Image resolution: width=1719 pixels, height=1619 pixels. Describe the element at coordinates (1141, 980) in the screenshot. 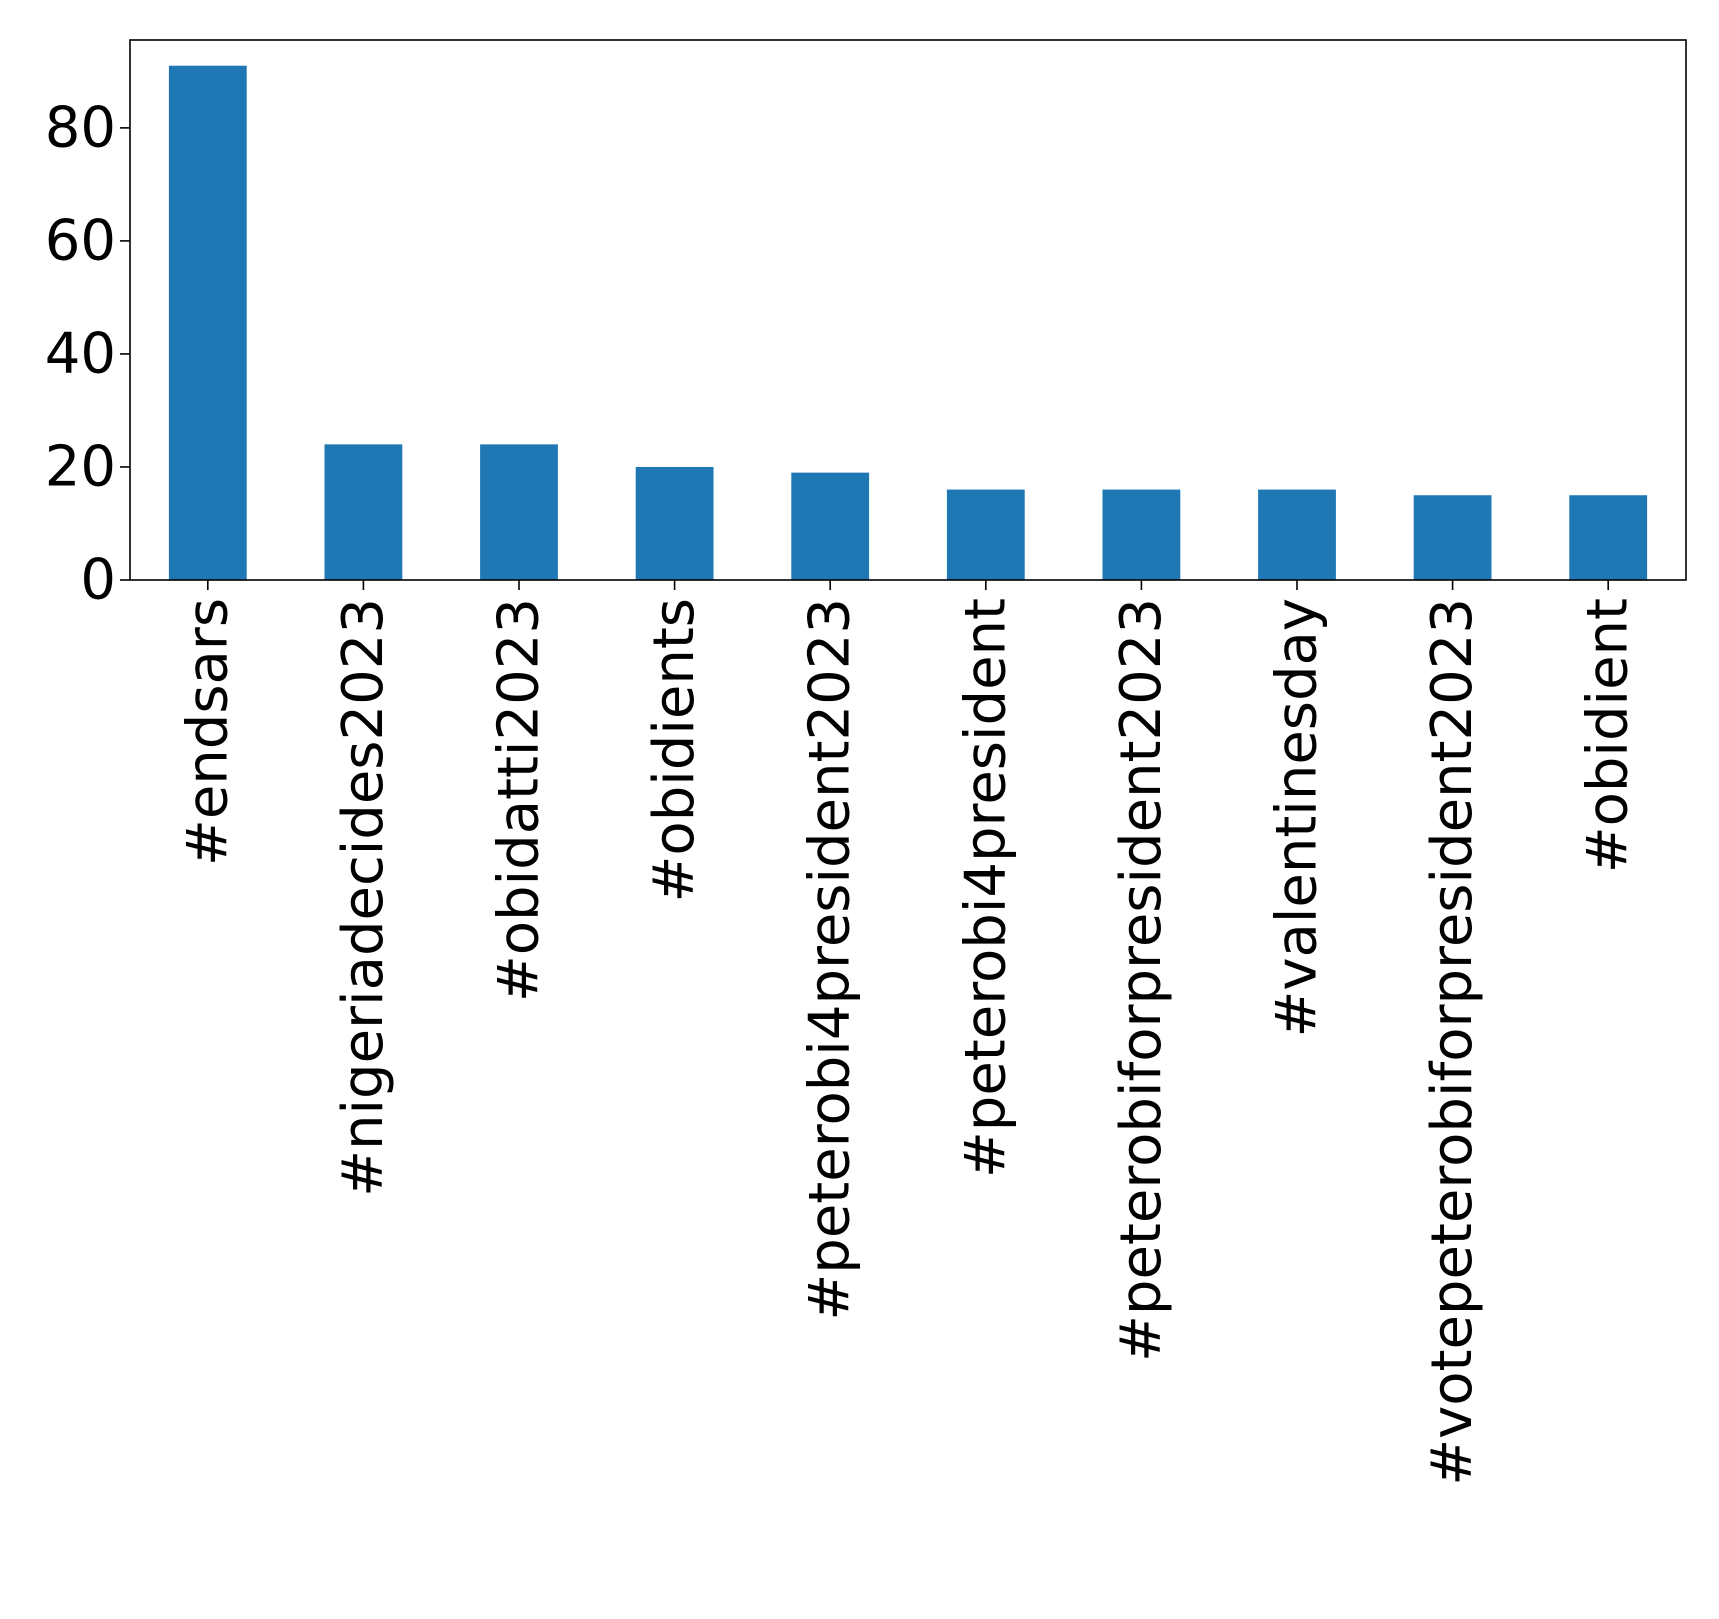

I see `x-tick-label-6: #peterobiforpresident2023` at that location.